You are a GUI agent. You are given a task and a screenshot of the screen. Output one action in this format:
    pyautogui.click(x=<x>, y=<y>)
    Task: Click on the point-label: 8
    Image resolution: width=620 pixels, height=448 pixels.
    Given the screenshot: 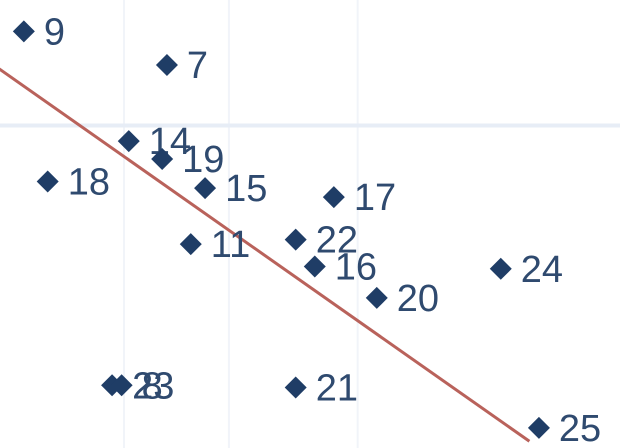 What is the action you would take?
    pyautogui.click(x=152, y=386)
    